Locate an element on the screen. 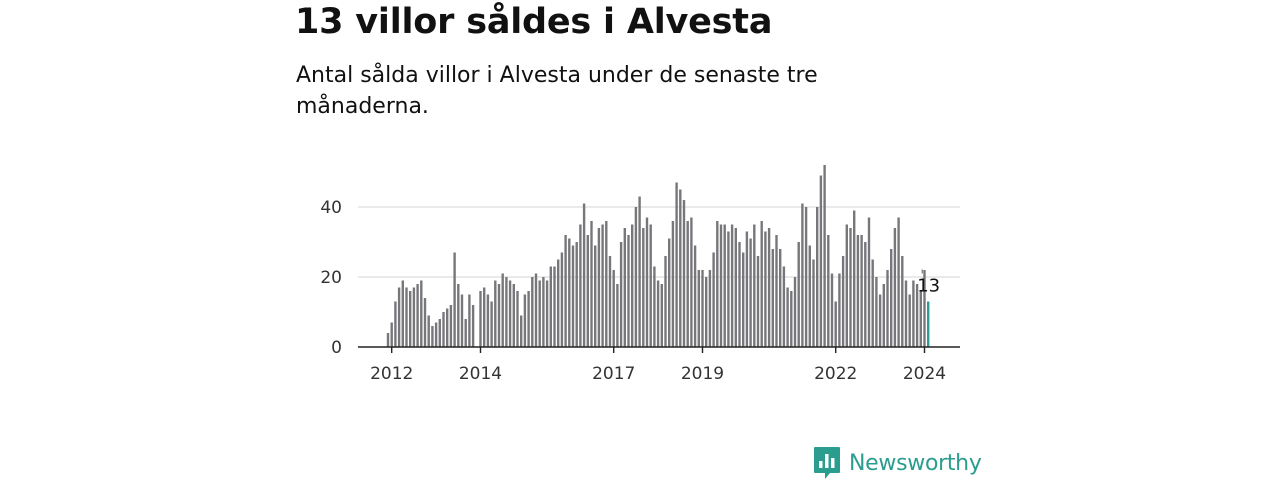  x-tick-label: 2019 is located at coordinates (702, 374).